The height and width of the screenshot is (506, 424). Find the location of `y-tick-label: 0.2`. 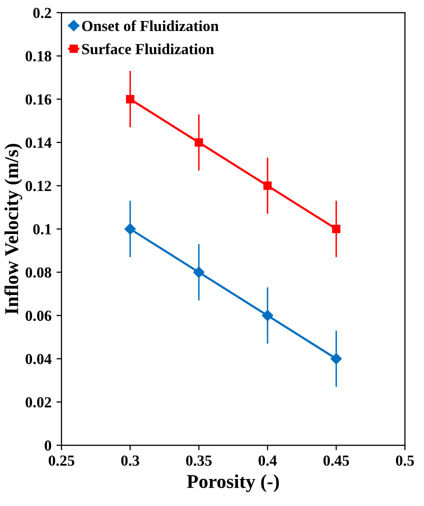

y-tick-label: 0.2 is located at coordinates (42, 13).